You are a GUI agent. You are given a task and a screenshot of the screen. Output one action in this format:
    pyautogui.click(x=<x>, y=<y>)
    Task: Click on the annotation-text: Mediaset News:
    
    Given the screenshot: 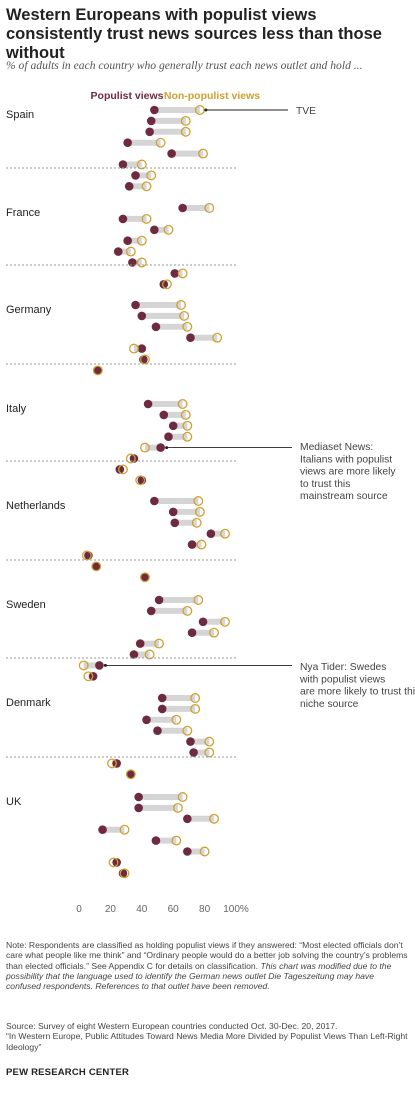 What is the action you would take?
    pyautogui.click(x=336, y=447)
    